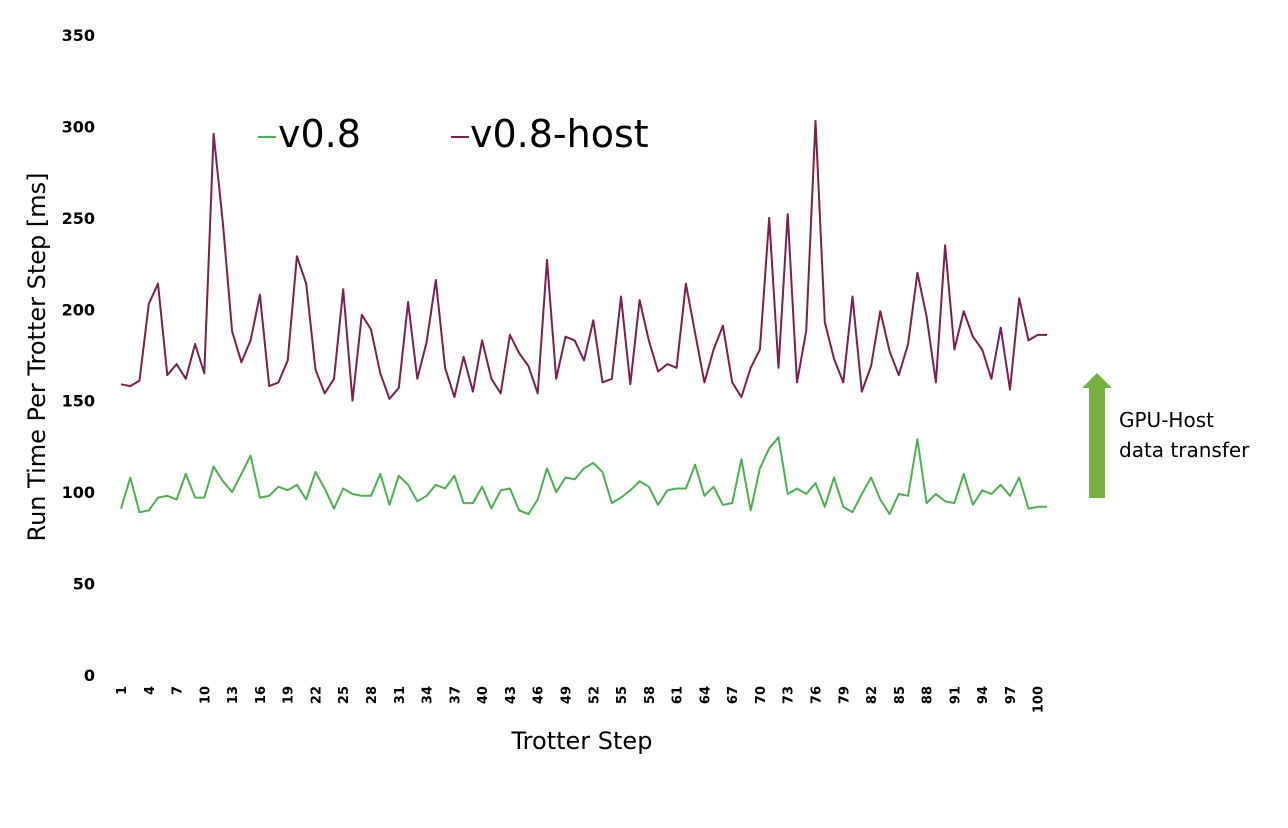 This screenshot has height=828, width=1288. I want to click on x-tick-label: 49, so click(566, 695).